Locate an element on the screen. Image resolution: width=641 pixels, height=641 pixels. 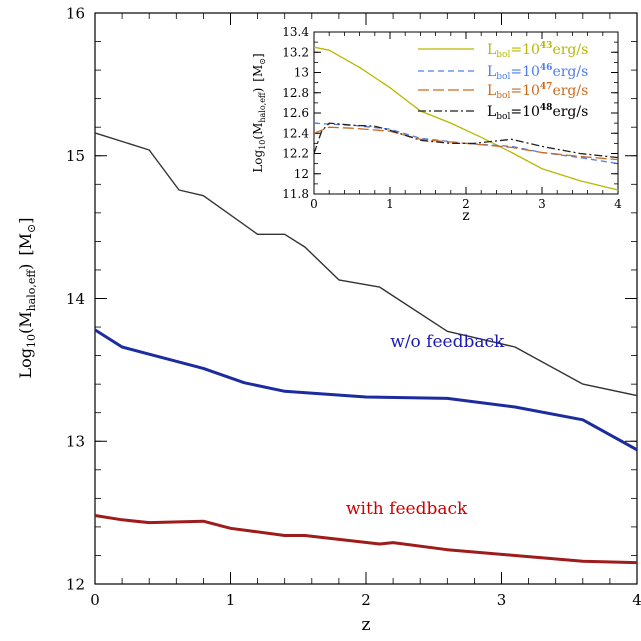
inset-x-tick-label-0: 0 is located at coordinates (314, 204).